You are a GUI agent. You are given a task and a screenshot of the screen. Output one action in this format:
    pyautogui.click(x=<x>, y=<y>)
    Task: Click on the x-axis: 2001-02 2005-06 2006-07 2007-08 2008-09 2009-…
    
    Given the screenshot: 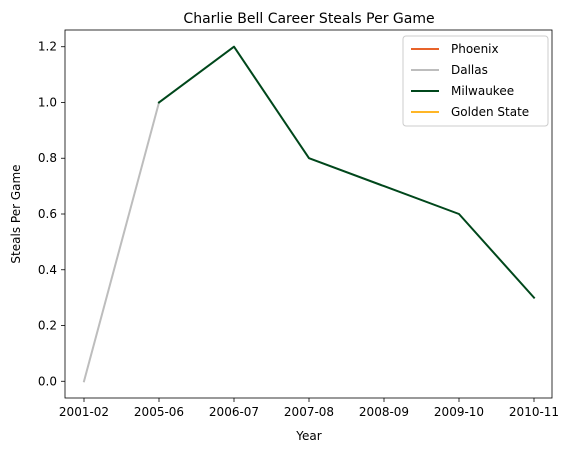 What is the action you would take?
    pyautogui.click(x=309, y=408)
    